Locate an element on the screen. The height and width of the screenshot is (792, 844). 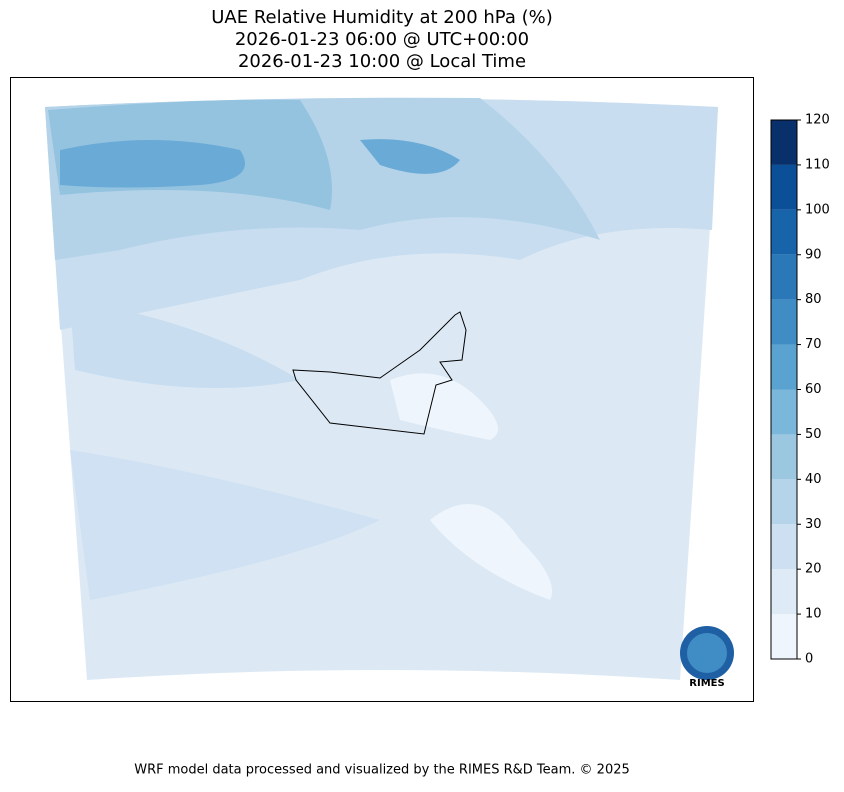
colorbar-tick-label: 120 is located at coordinates (817, 120).